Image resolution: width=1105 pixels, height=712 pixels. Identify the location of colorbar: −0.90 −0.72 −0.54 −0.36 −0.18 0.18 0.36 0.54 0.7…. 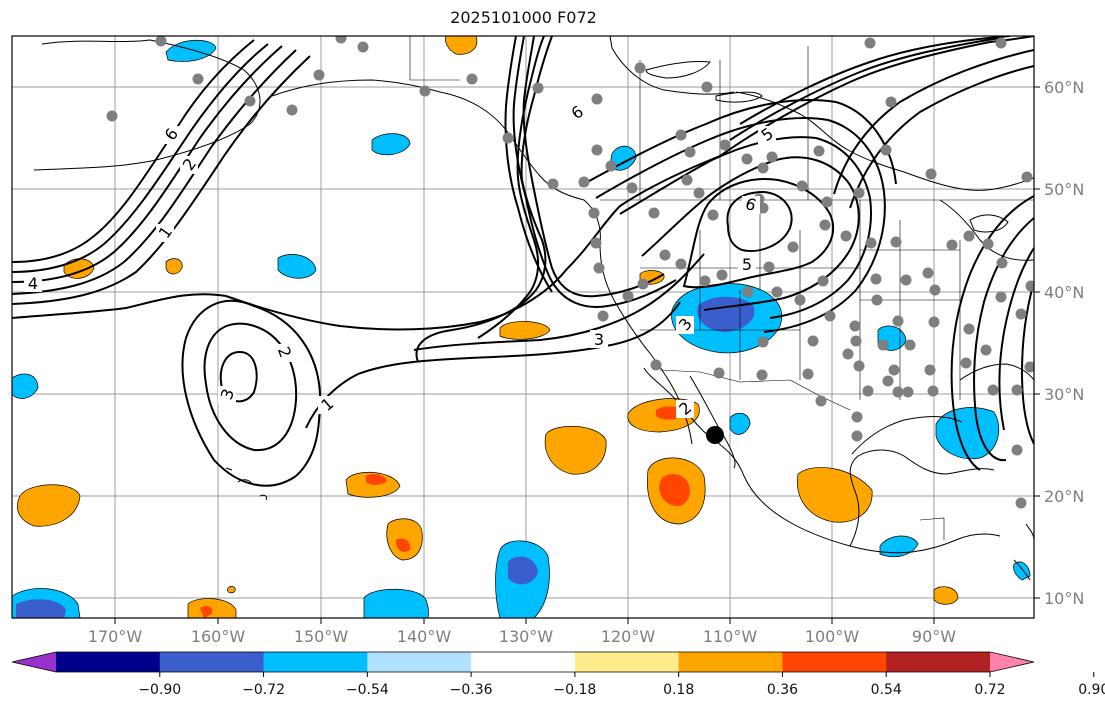
(558, 674).